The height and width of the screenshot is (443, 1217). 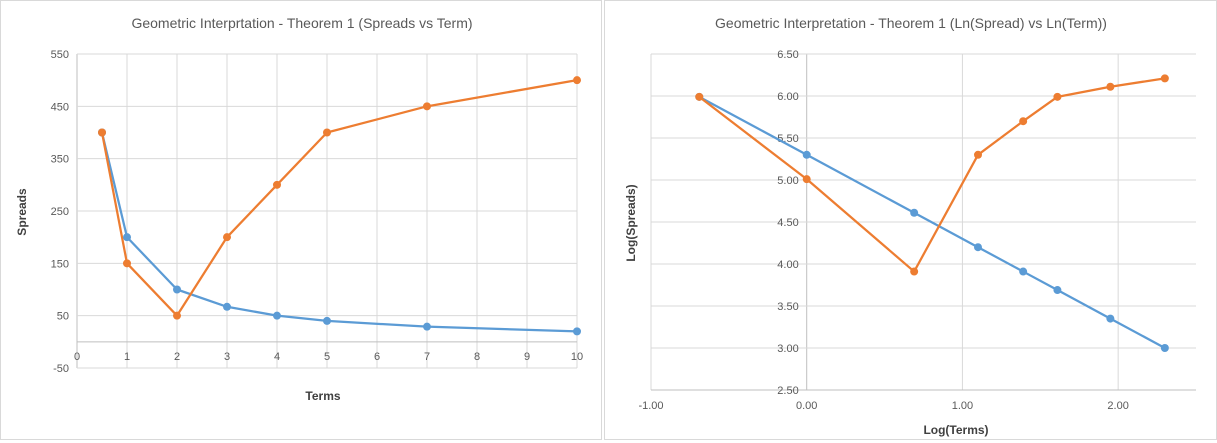 What do you see at coordinates (60, 264) in the screenshot?
I see `y-tick-label: 150` at bounding box center [60, 264].